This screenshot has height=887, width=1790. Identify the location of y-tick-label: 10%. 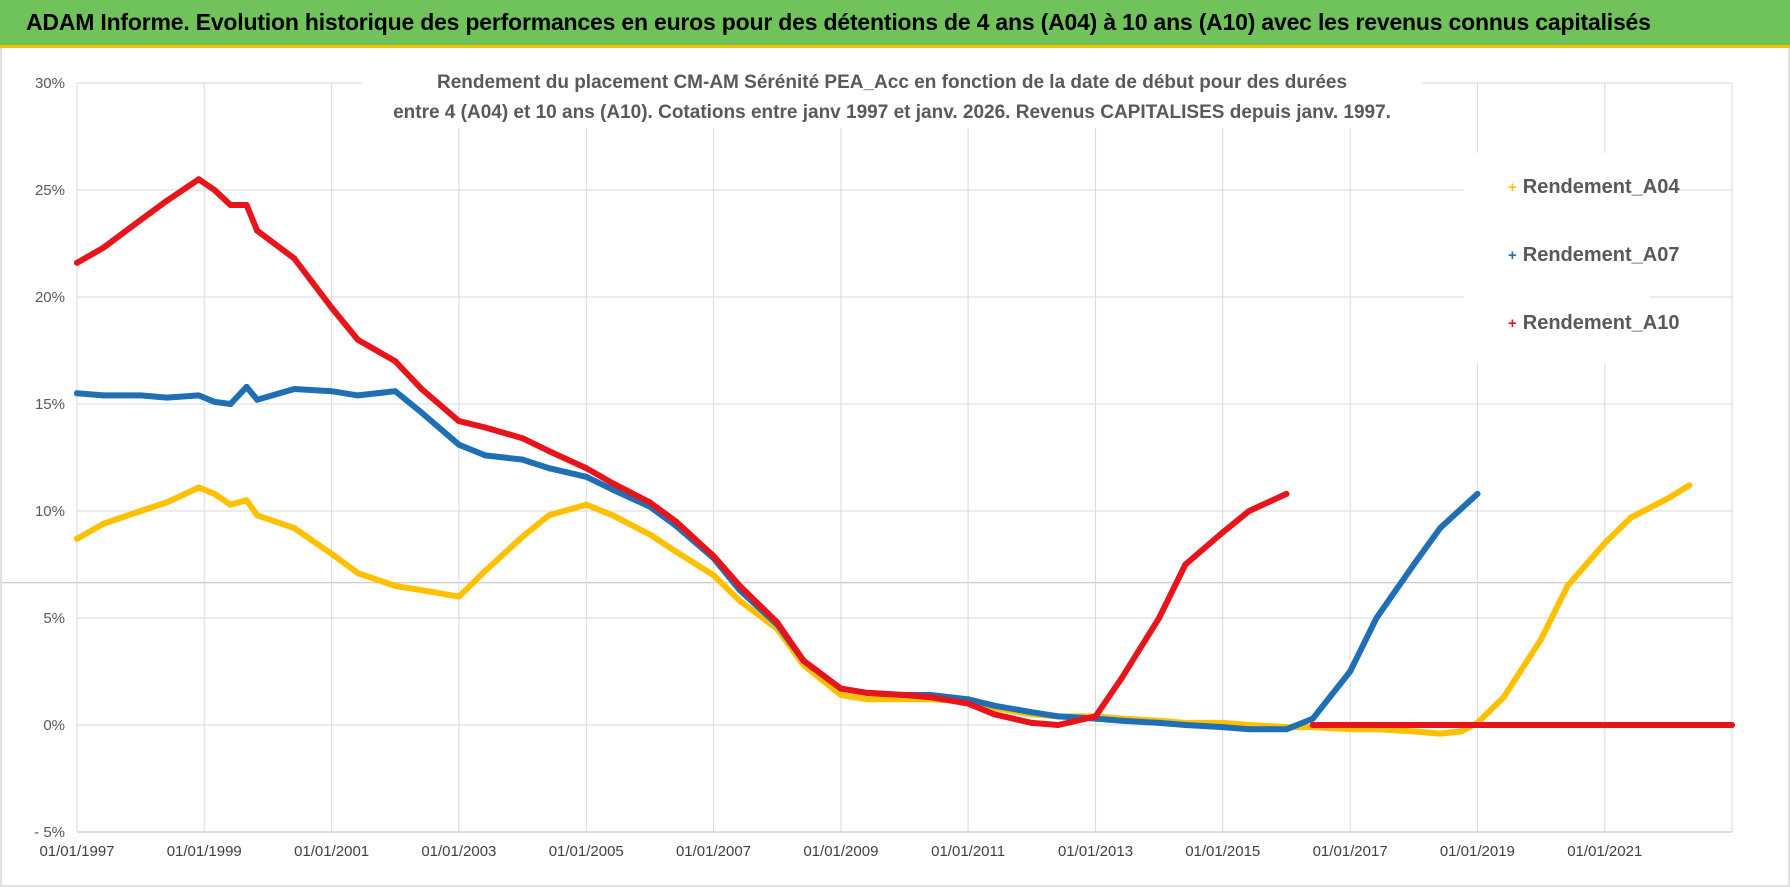
(50, 511).